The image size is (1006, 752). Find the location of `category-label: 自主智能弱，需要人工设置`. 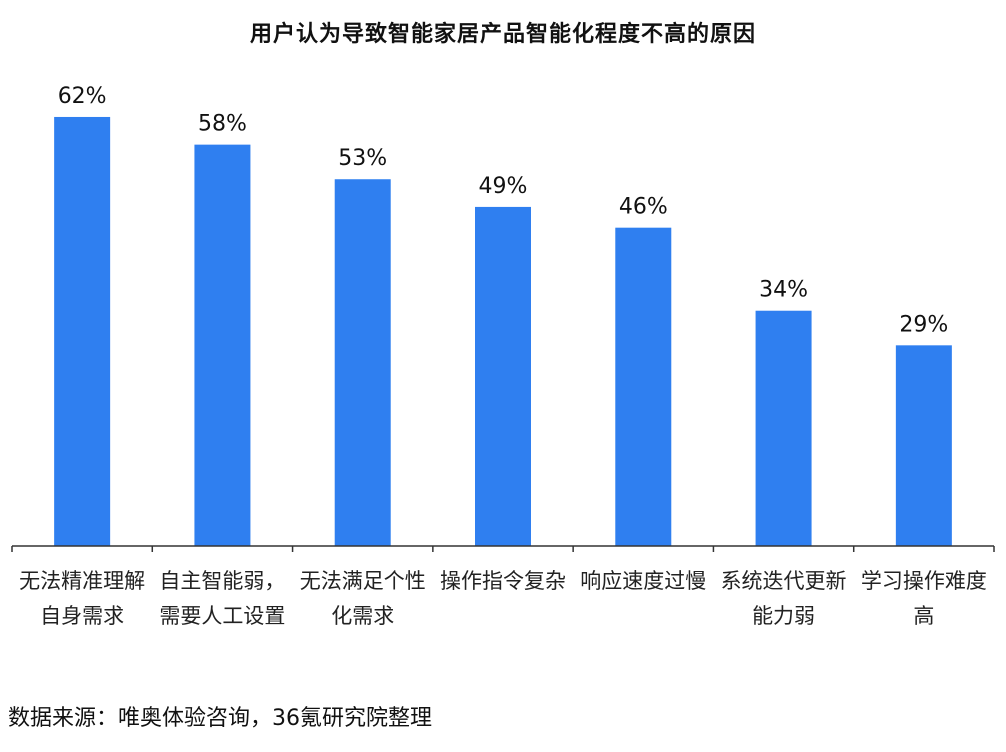

category-label: 自主智能弱，需要人工设置 is located at coordinates (222, 598).